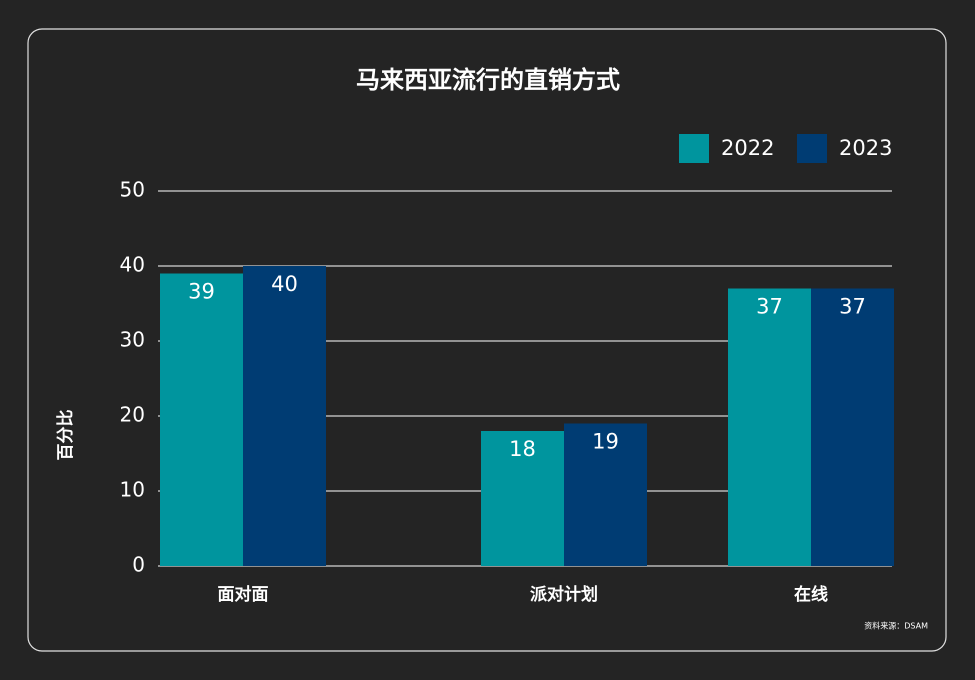 This screenshot has width=975, height=680. I want to click on value-label: 40, so click(284, 284).